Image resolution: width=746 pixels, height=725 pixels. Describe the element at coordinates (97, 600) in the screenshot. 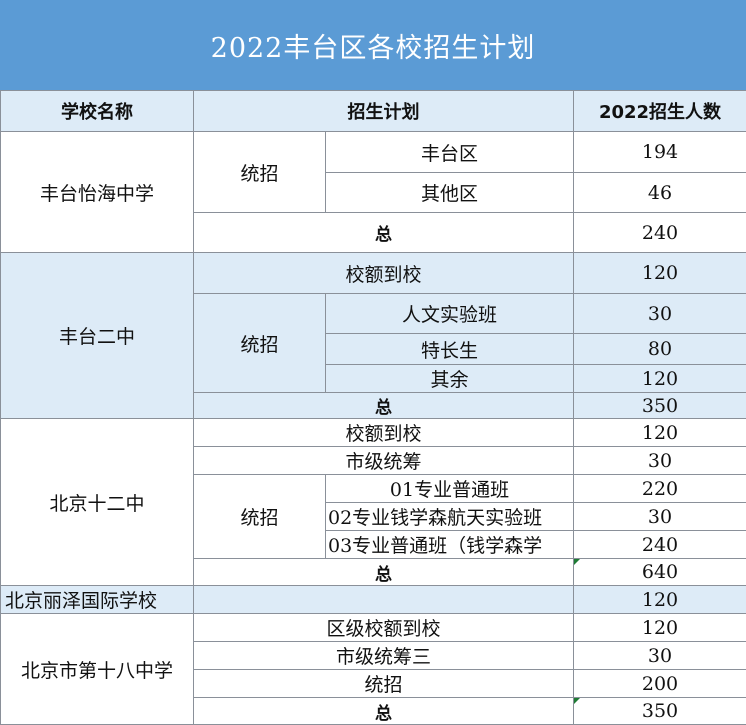

I see `school-name: 北京丽泽国际学校` at that location.